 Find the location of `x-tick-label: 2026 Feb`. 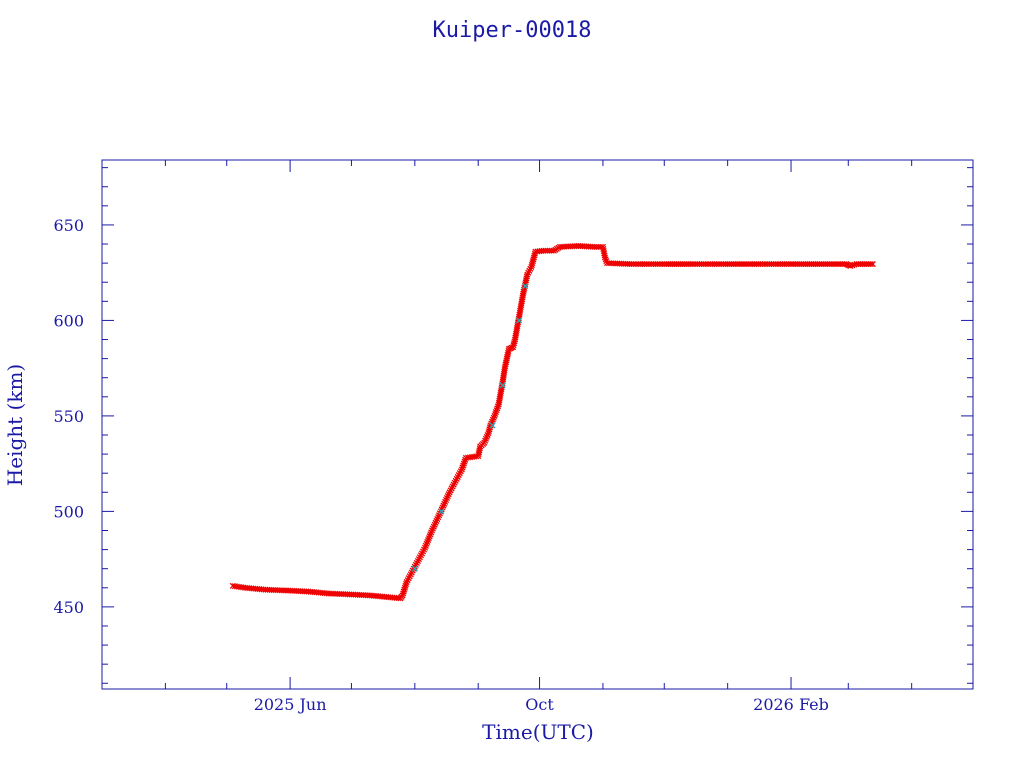

x-tick-label: 2026 Feb is located at coordinates (791, 704).